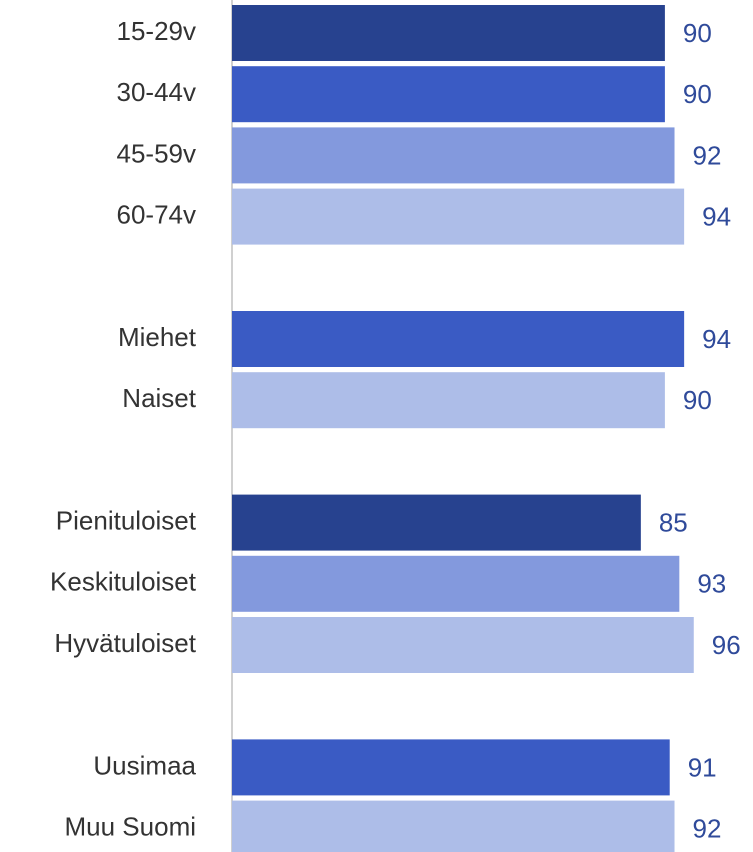 The image size is (753, 852). Describe the element at coordinates (126, 520) in the screenshot. I see `category-label: Pienituloiset` at that location.